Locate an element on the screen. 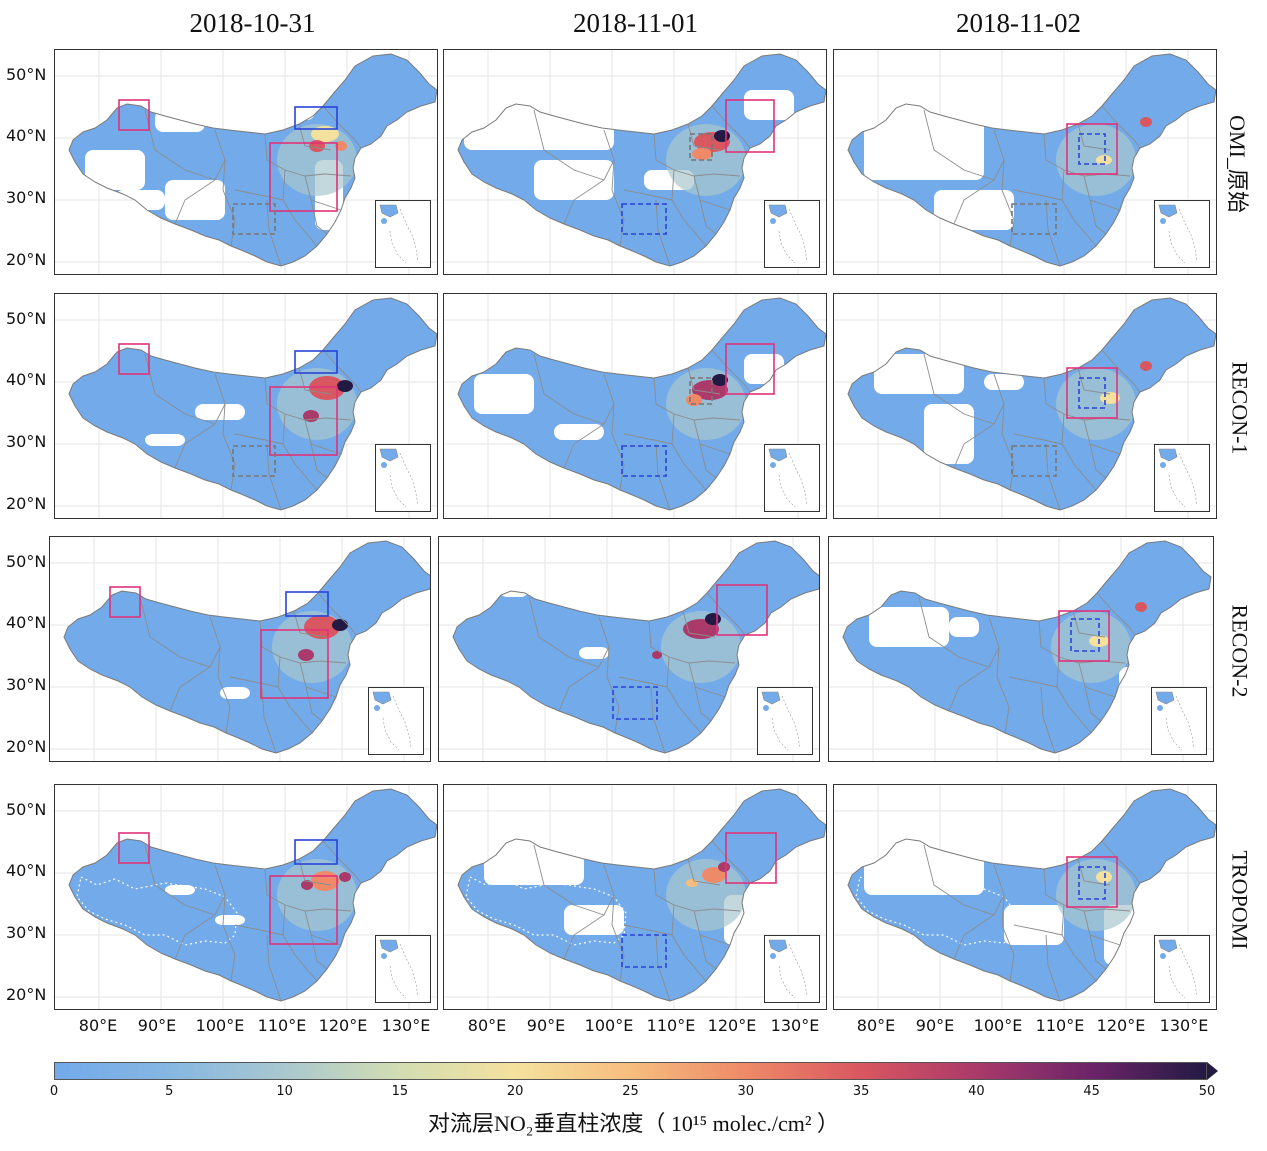 This screenshot has height=1151, width=1267. row-label-tropomi: TROPOMI is located at coordinates (1240, 900).